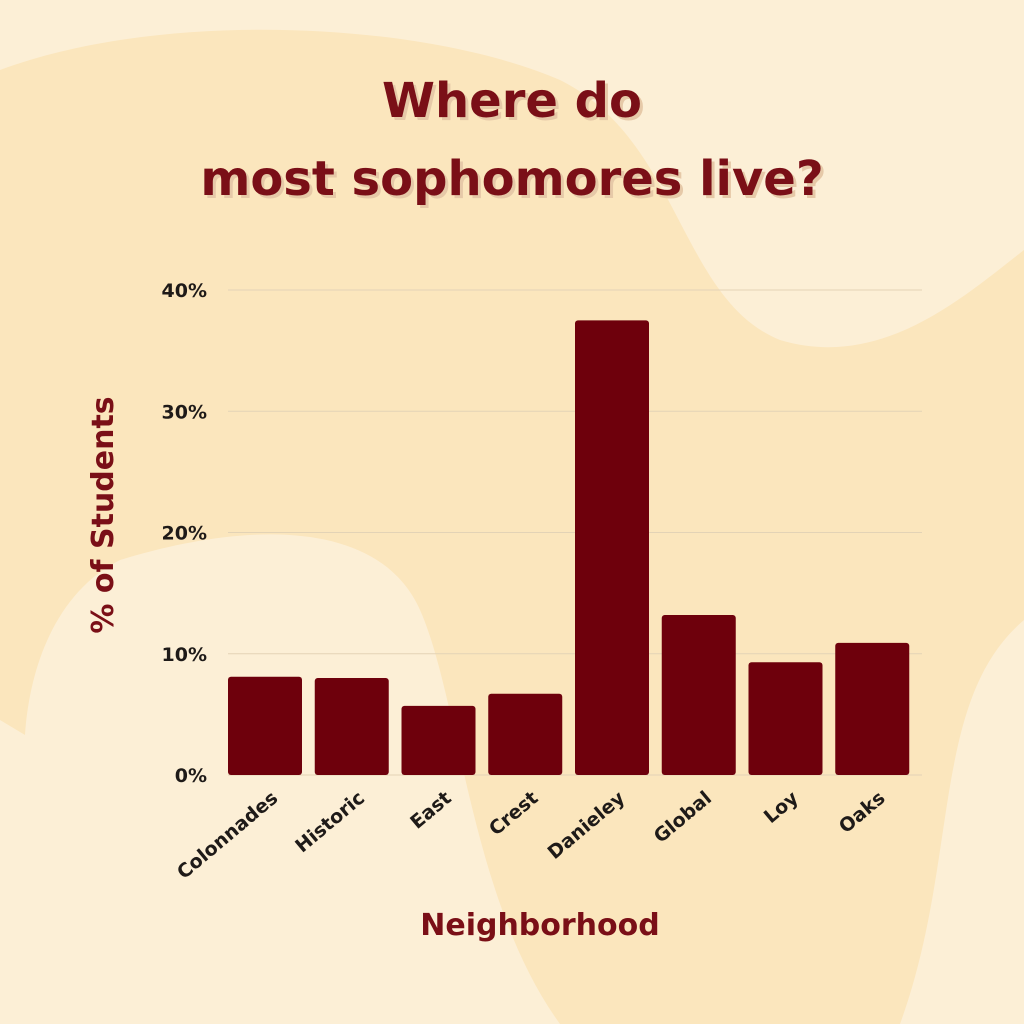 This screenshot has height=1024, width=1024. Describe the element at coordinates (438, 740) in the screenshot. I see `bar-east` at that location.